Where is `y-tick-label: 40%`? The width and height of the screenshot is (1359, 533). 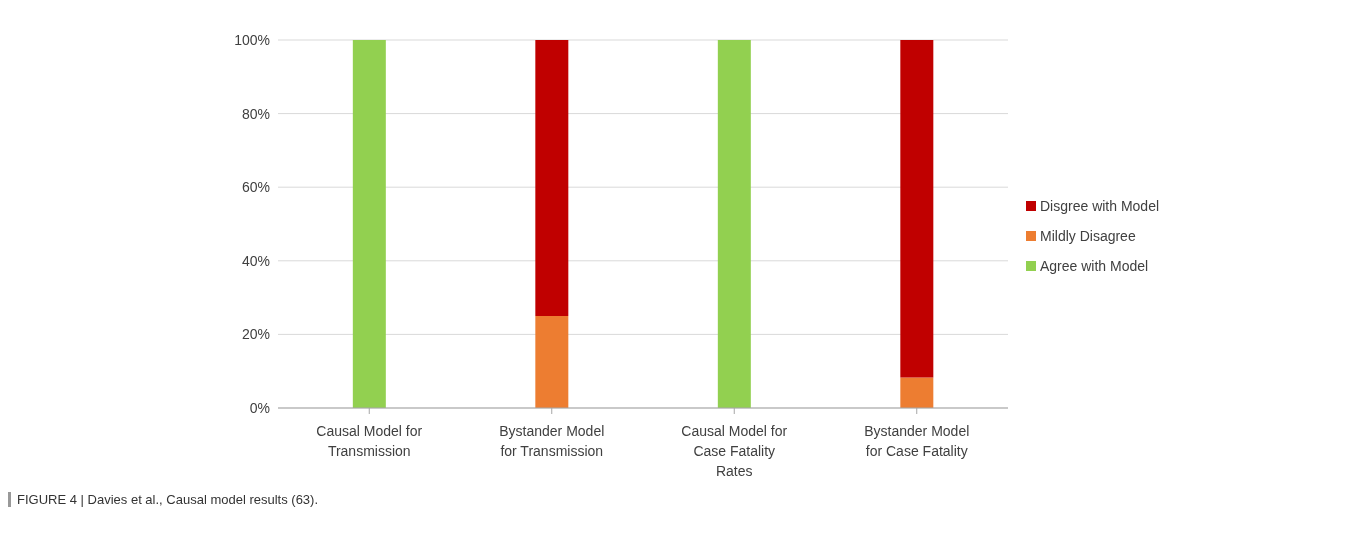
y-tick-label: 40% is located at coordinates (255, 260).